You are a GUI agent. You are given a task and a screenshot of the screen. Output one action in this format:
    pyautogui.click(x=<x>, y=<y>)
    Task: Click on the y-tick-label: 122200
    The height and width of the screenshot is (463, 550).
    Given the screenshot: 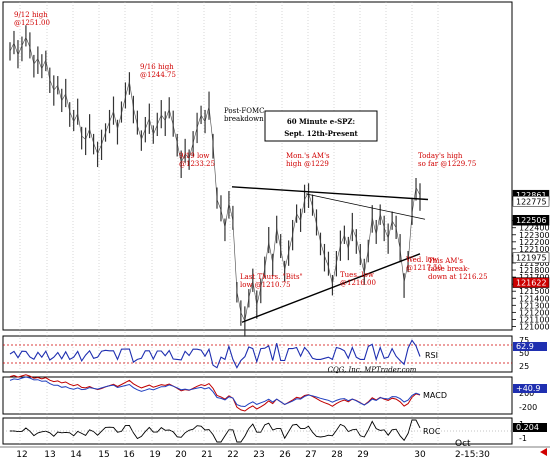 What is the action you would take?
    pyautogui.click(x=534, y=242)
    